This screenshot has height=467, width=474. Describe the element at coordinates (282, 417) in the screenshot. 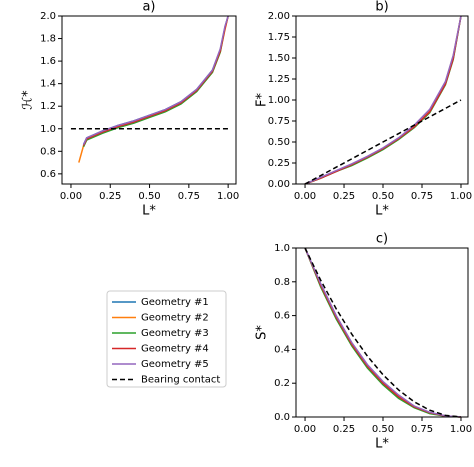

I see `y-tick-label: 0.0` at that location.